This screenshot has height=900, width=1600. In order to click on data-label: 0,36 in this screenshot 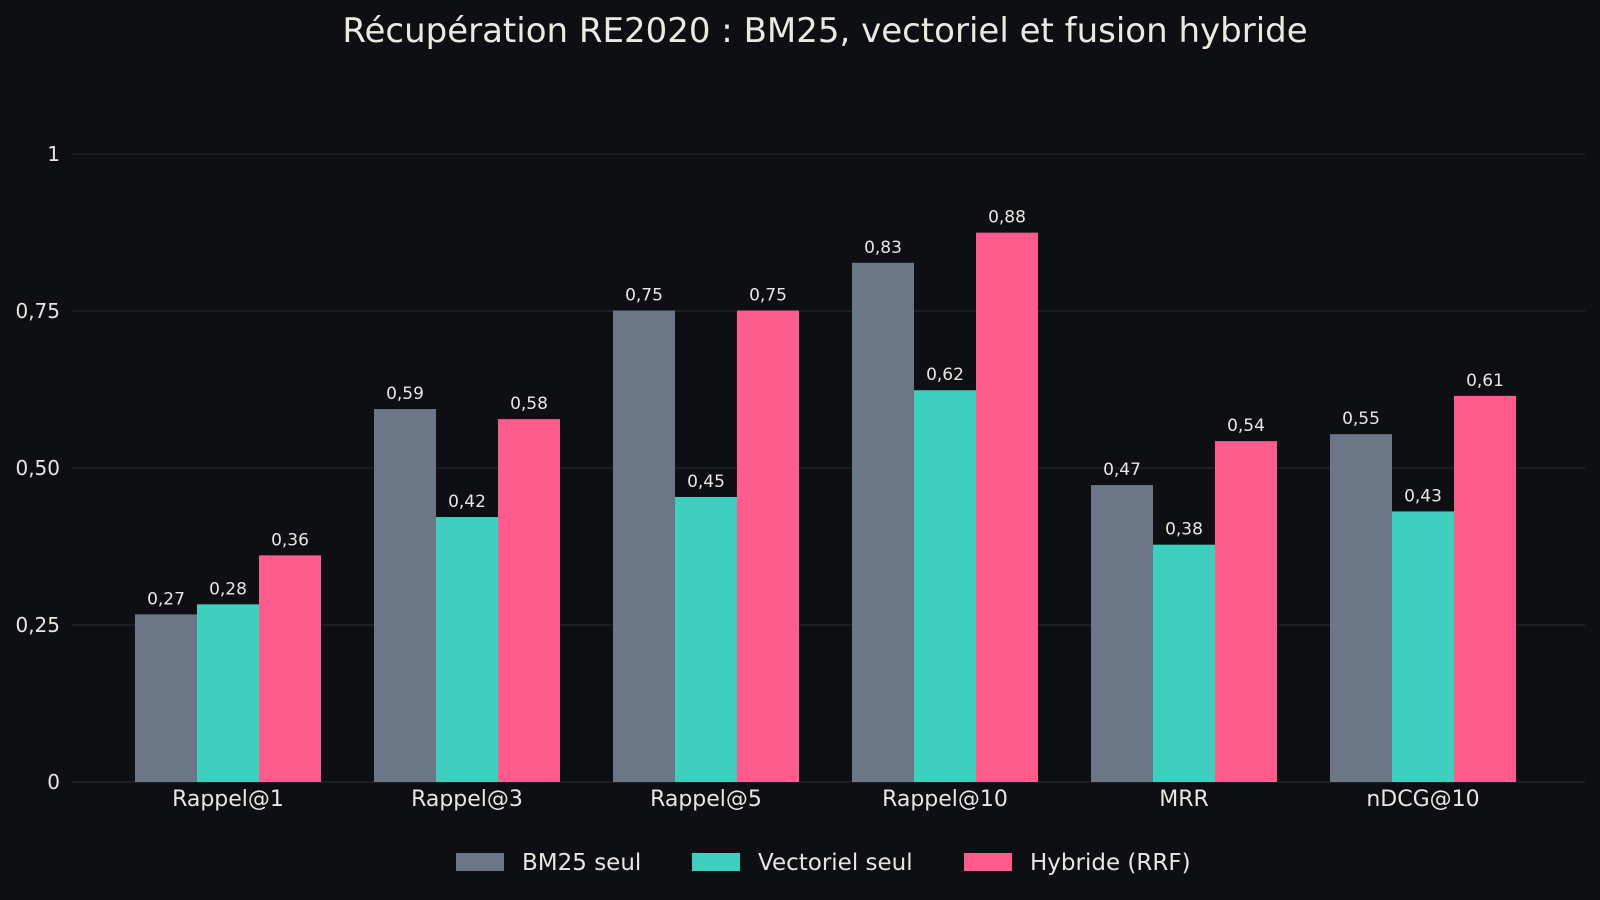, I will do `click(290, 540)`.